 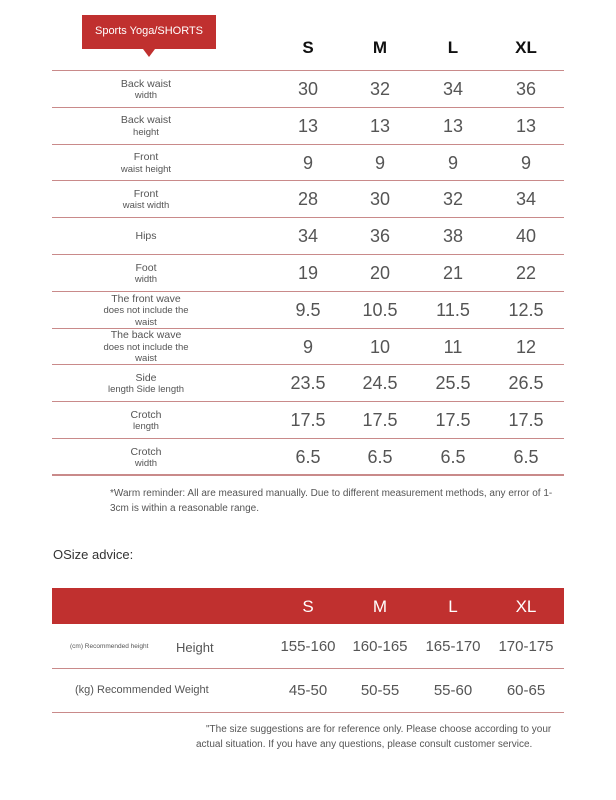 I want to click on size-header-XL: XL, so click(x=526, y=47).